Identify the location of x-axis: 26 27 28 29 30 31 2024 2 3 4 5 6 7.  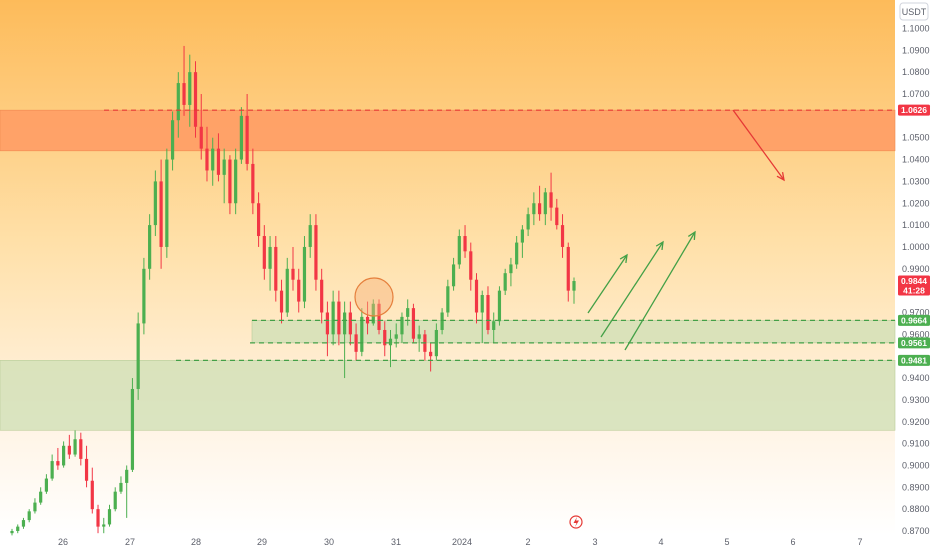
(460, 542).